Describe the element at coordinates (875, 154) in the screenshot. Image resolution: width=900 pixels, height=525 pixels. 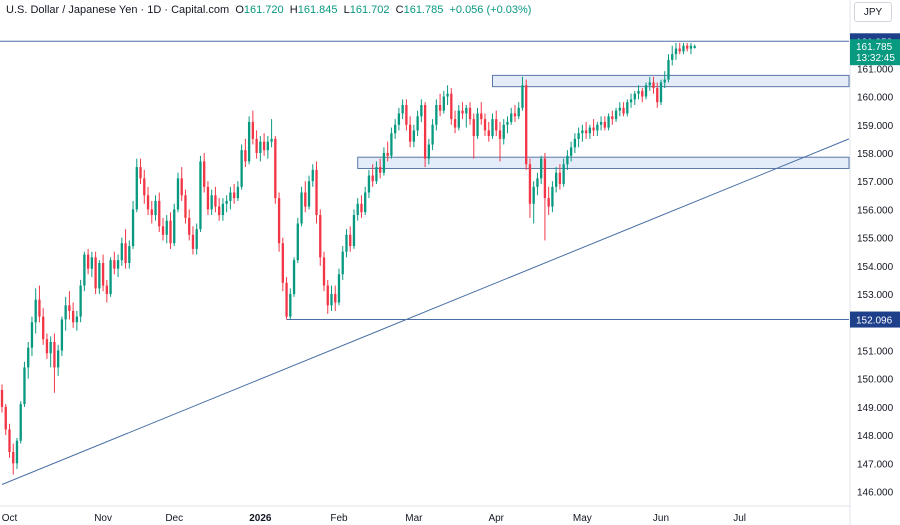
I see `price-tick-label: 158.000` at that location.